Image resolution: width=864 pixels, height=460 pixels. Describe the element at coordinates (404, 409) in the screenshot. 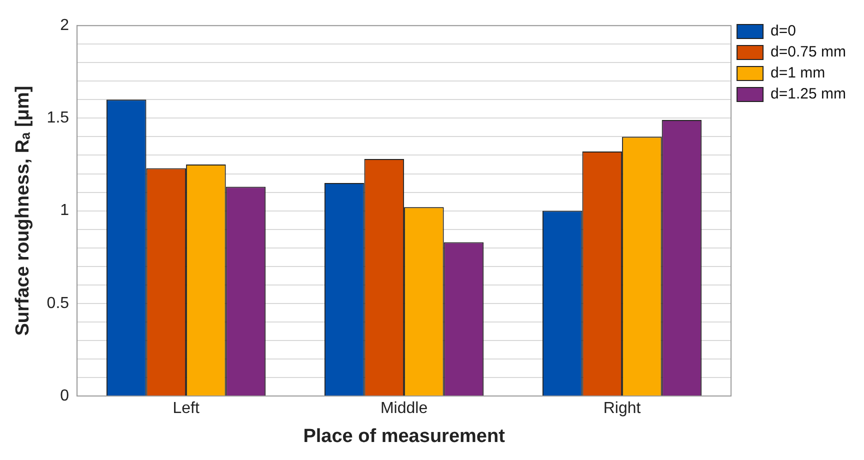

I see `x-tick-label: Middle` at that location.